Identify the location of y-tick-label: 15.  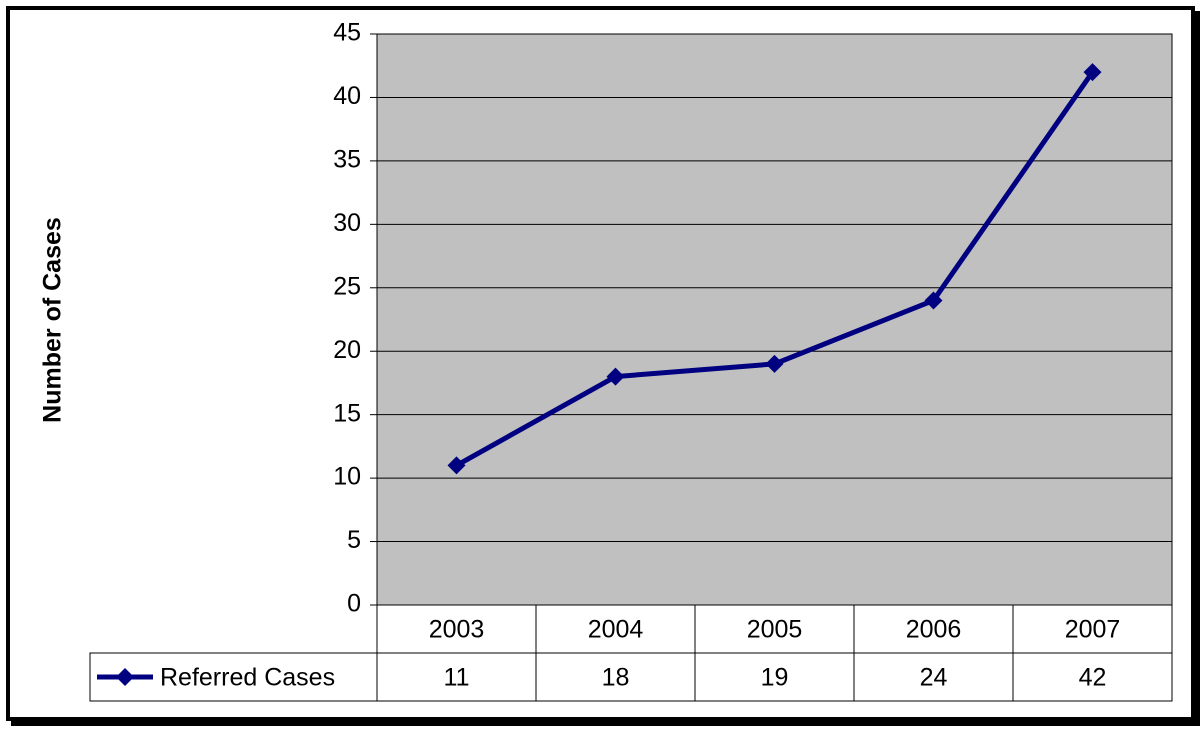
(347, 413).